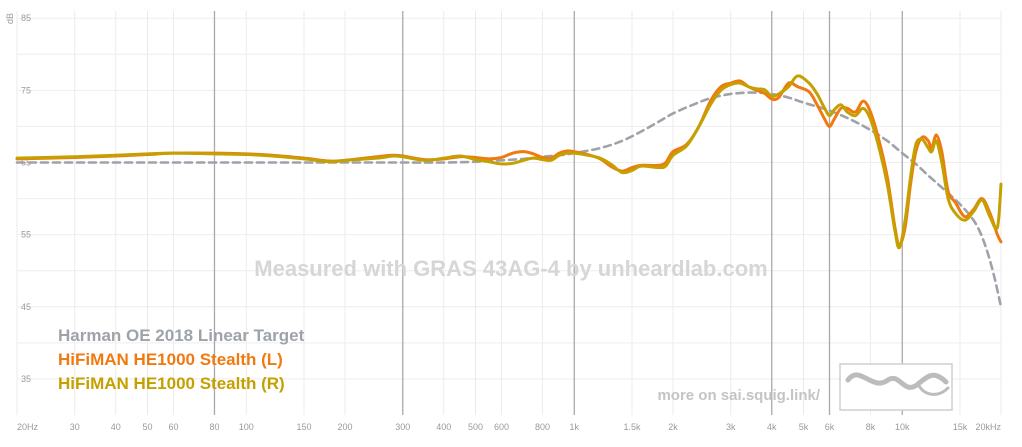  Describe the element at coordinates (26, 18) in the screenshot. I see `y-tick-label: 85` at that location.